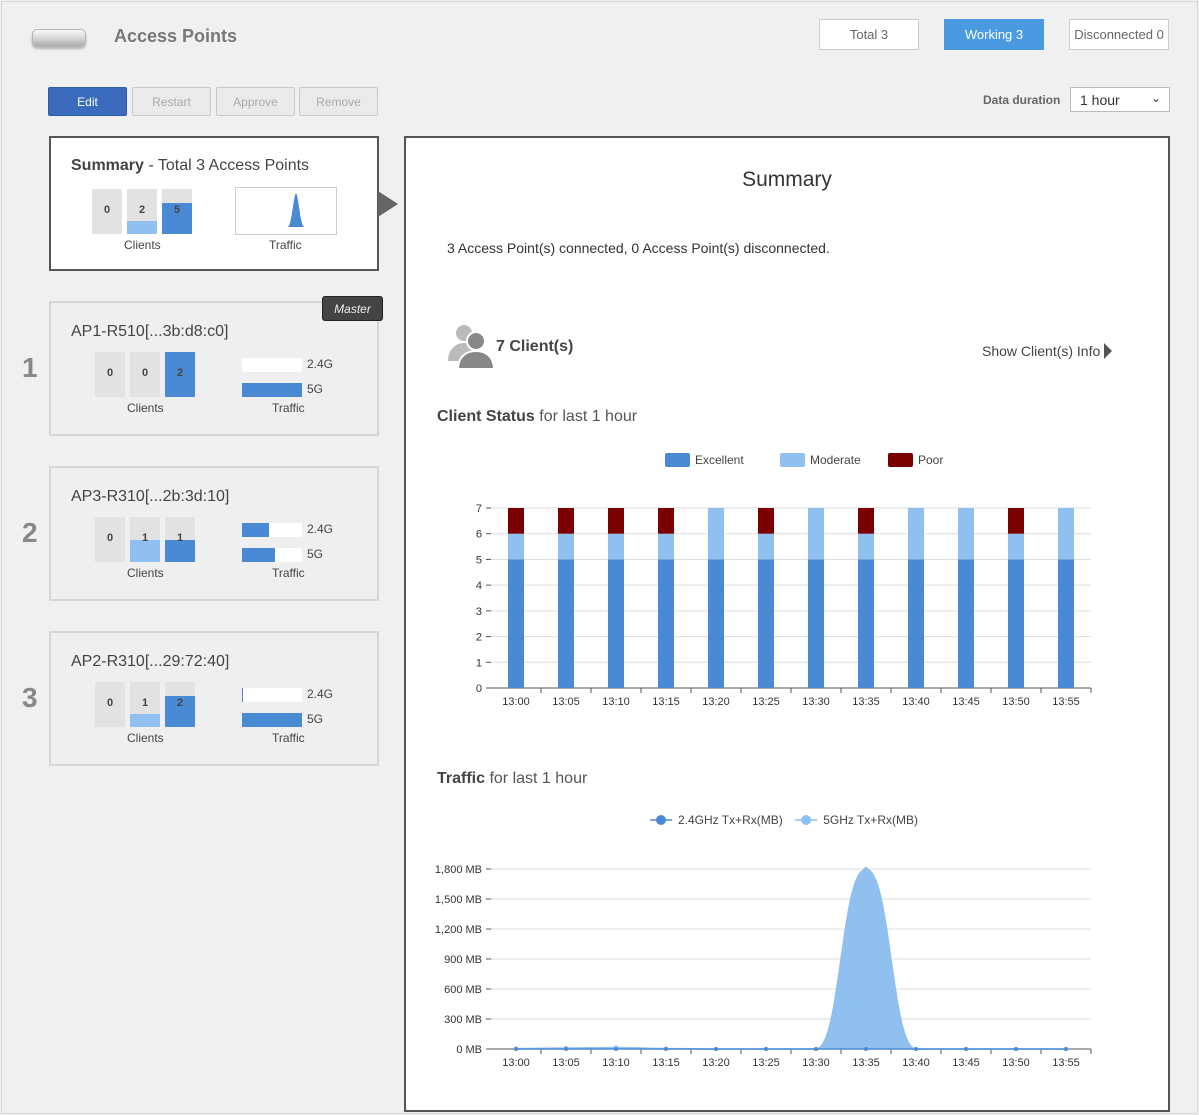 This screenshot has height=1115, width=1199. Describe the element at coordinates (566, 702) in the screenshot. I see `x-tick-label: 13:05` at that location.